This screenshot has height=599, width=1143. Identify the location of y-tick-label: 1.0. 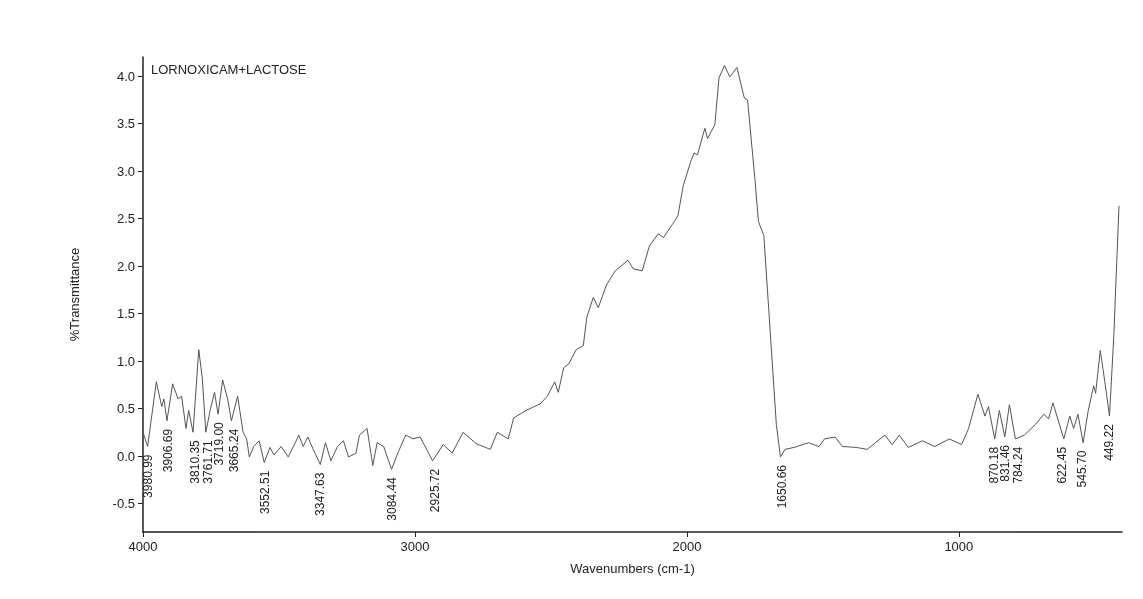
(125, 361).